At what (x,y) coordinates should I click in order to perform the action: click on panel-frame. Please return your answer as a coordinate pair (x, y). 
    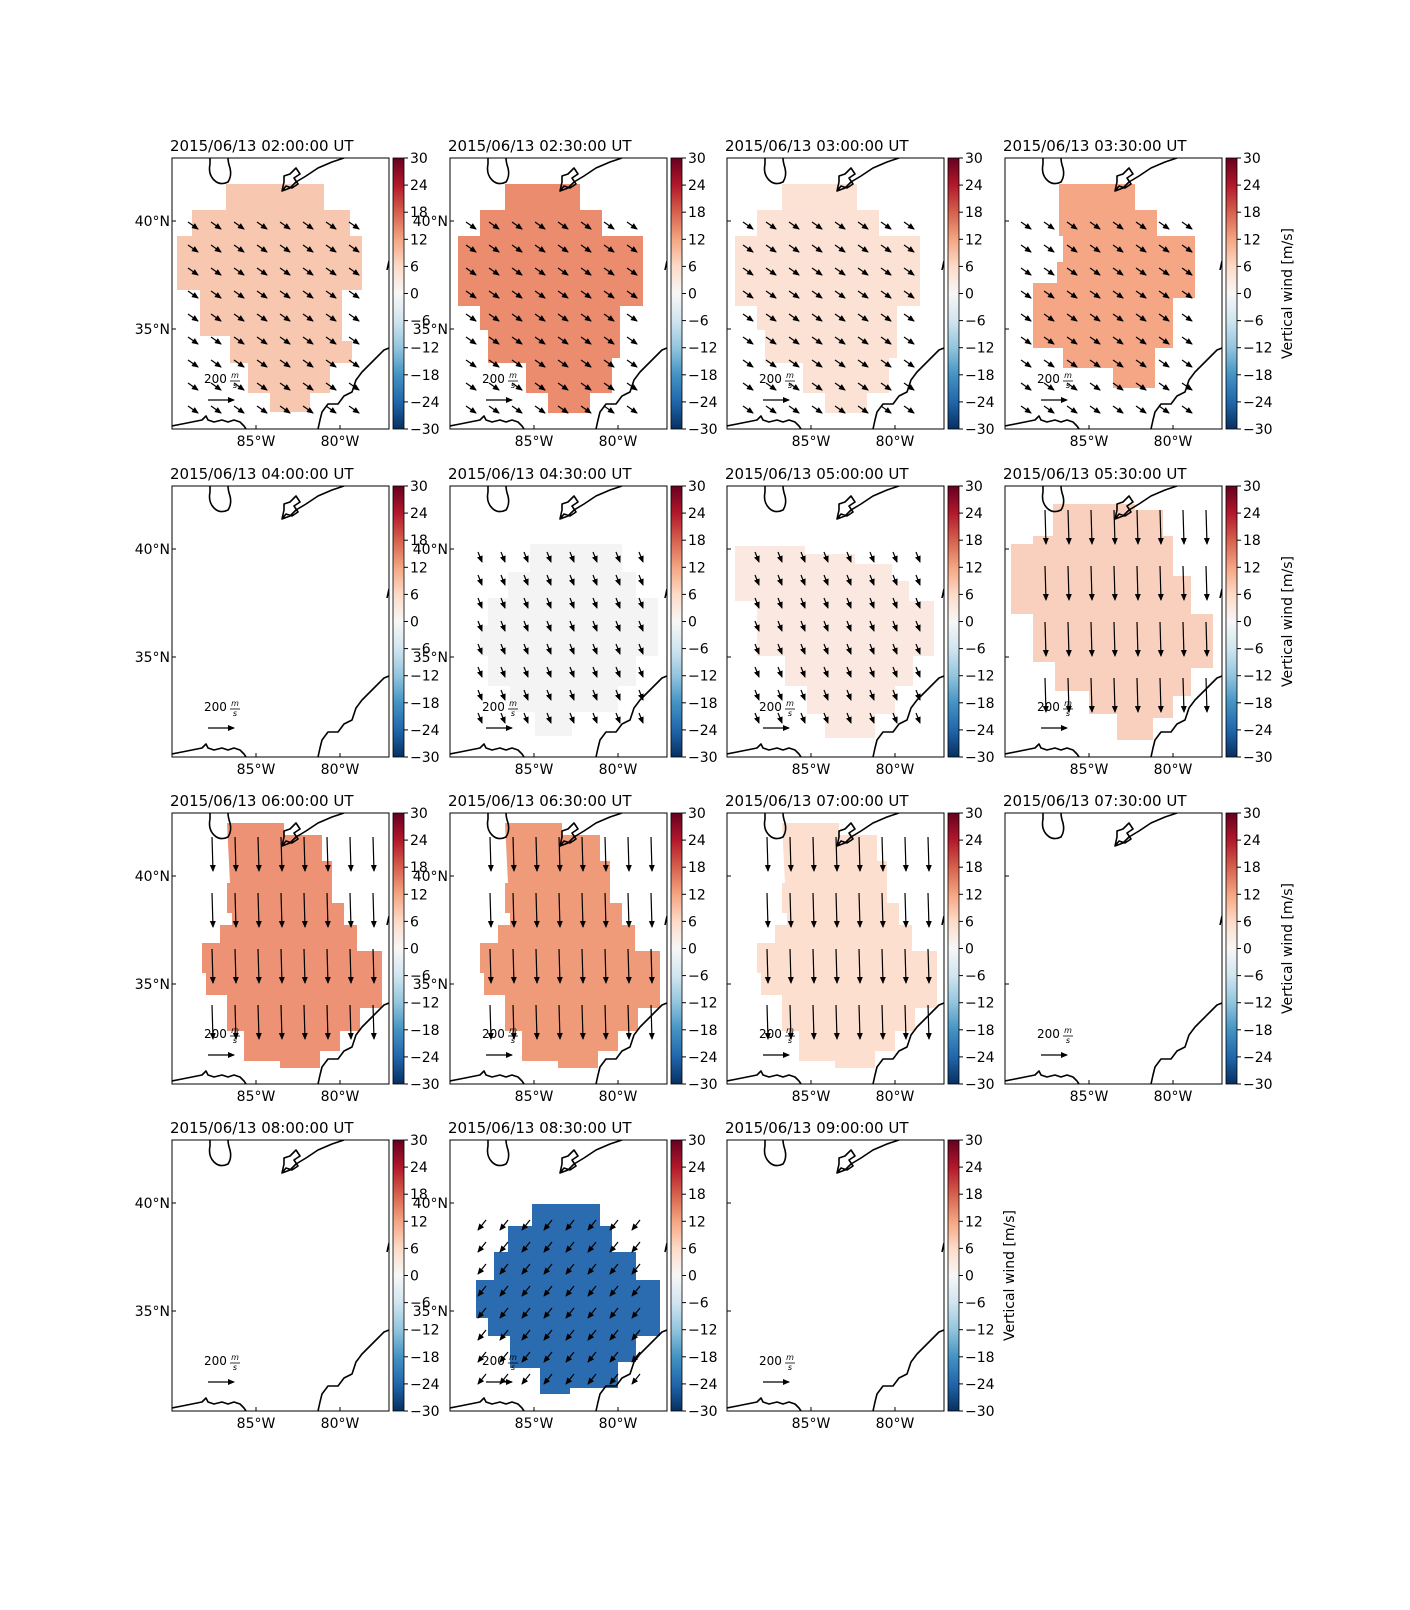
    Looking at the image, I should click on (1113, 293).